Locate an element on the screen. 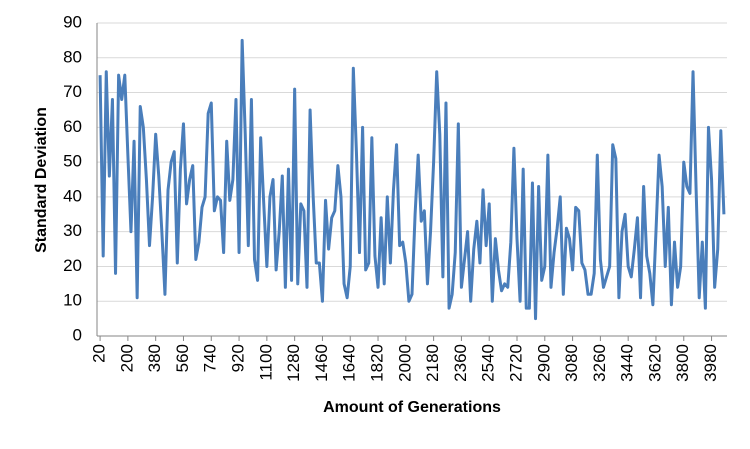 The image size is (750, 449). x-tick-label: 1640 is located at coordinates (349, 363).